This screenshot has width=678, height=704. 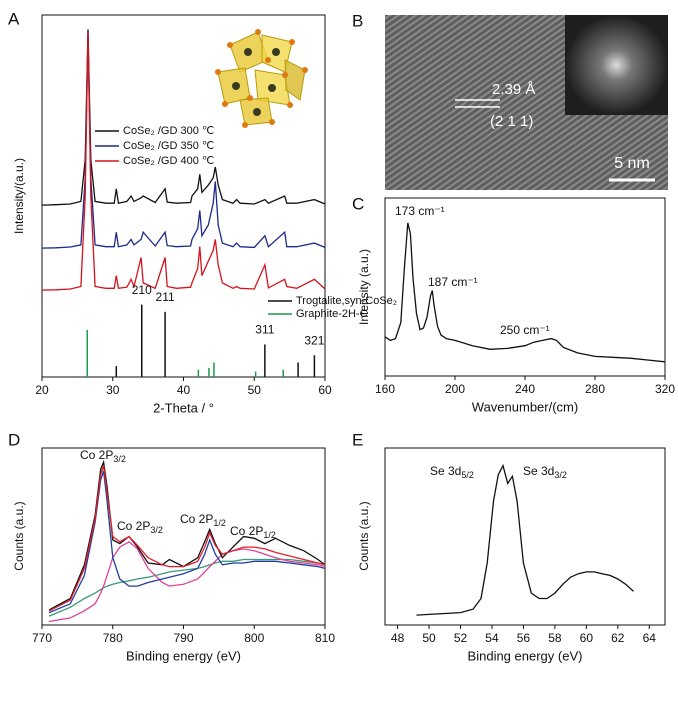 What do you see at coordinates (42, 390) in the screenshot?
I see `x-tick-label: 20` at bounding box center [42, 390].